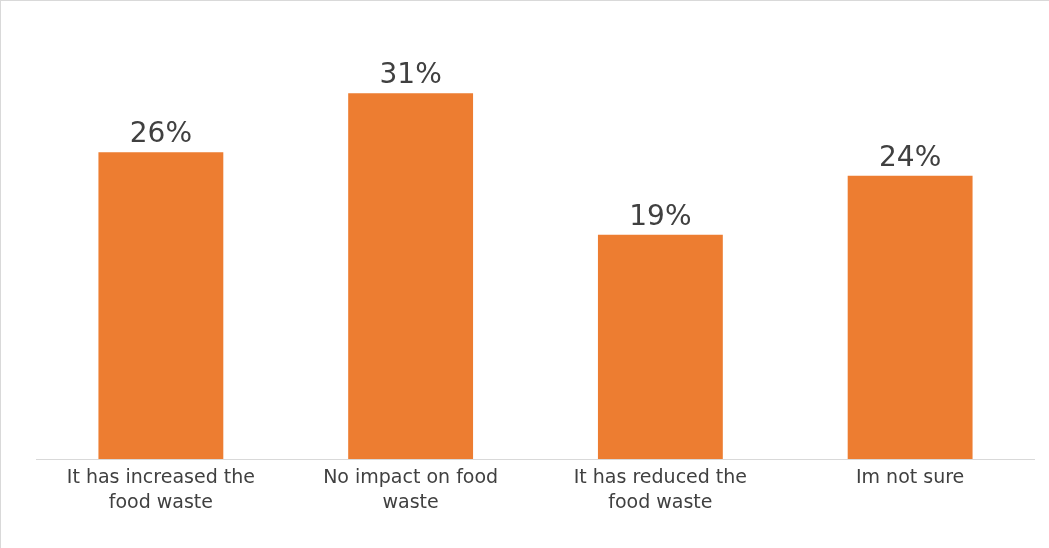 This screenshot has width=1049, height=548. What do you see at coordinates (660, 488) in the screenshot?
I see `x-tick-label: It has reduced the food waste` at bounding box center [660, 488].